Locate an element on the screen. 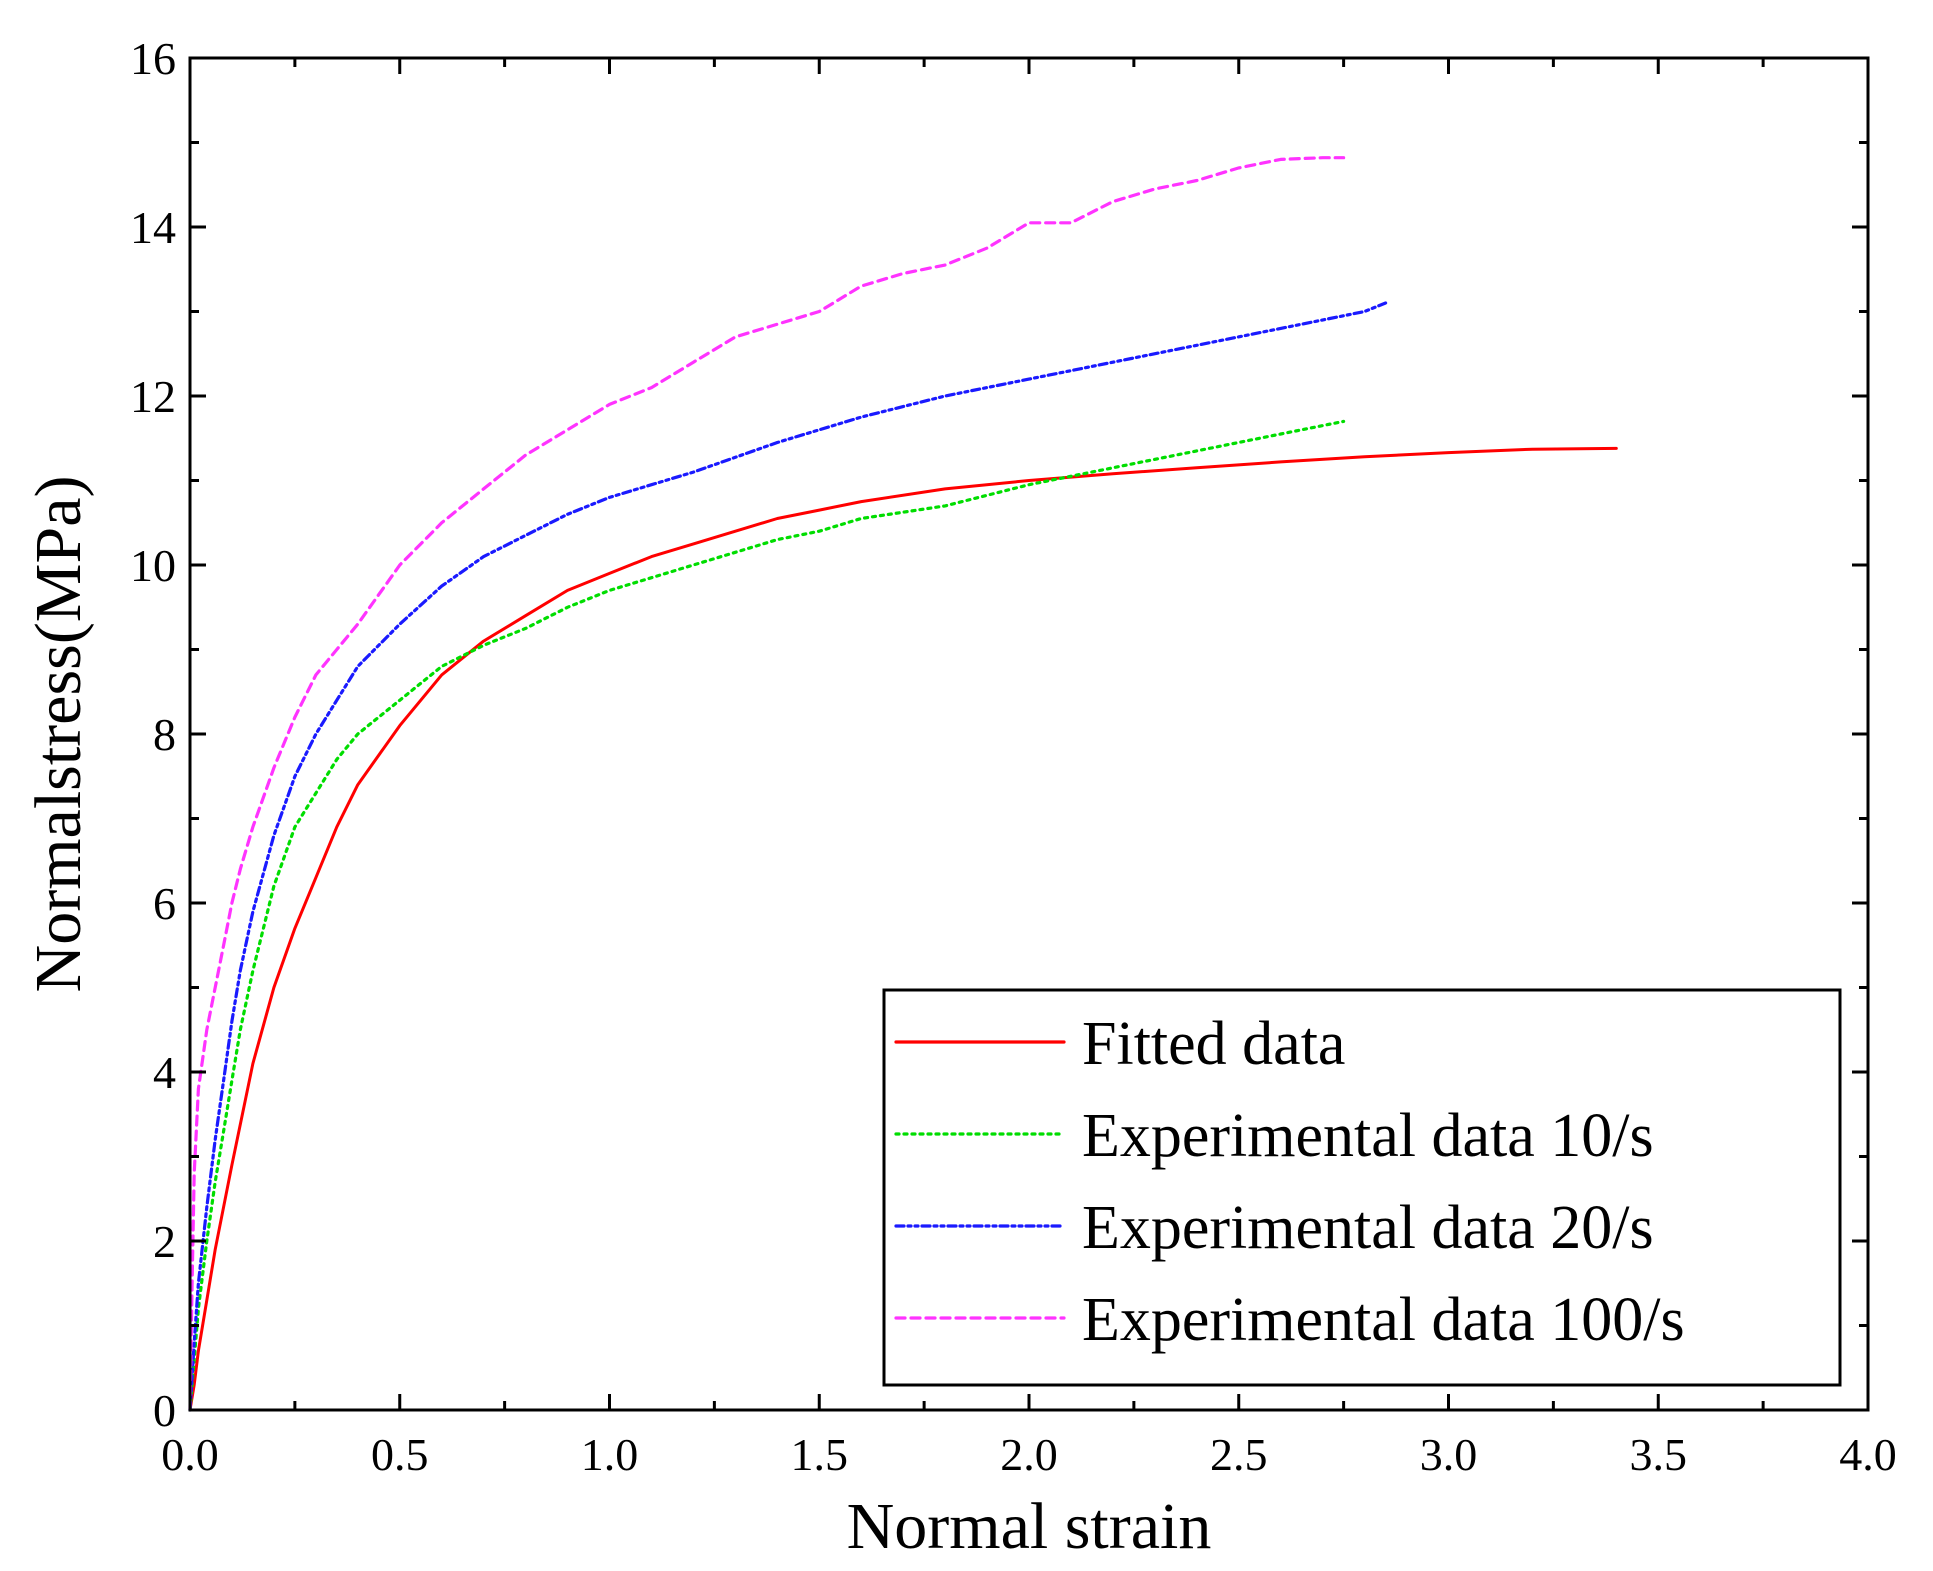 This screenshot has height=1571, width=1933. y-tick-label: 12 is located at coordinates (153, 396).